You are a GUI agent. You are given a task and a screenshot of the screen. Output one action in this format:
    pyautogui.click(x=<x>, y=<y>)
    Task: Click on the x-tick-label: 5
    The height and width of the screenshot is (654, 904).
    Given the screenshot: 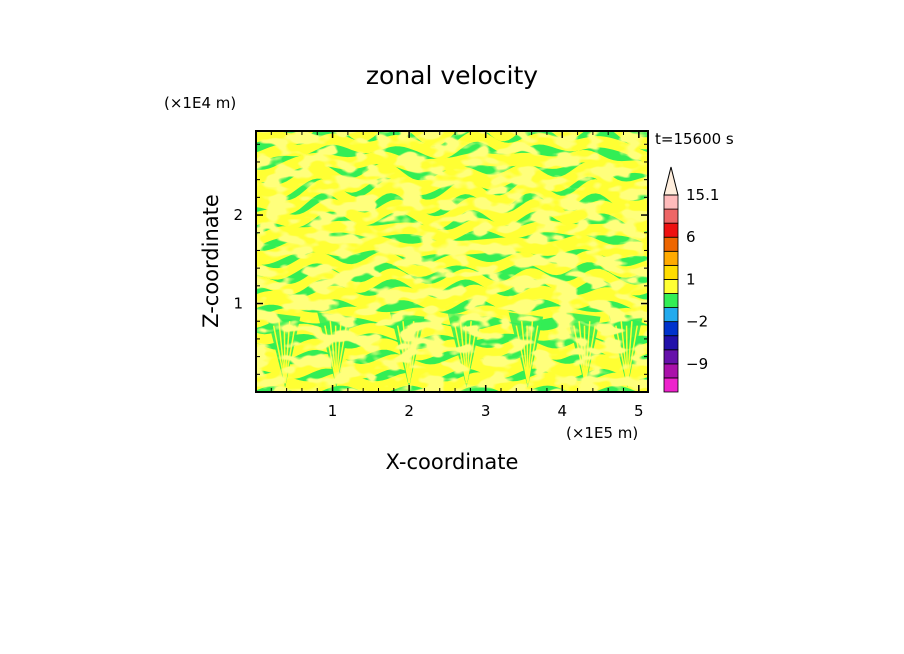 What is the action you would take?
    pyautogui.click(x=639, y=411)
    